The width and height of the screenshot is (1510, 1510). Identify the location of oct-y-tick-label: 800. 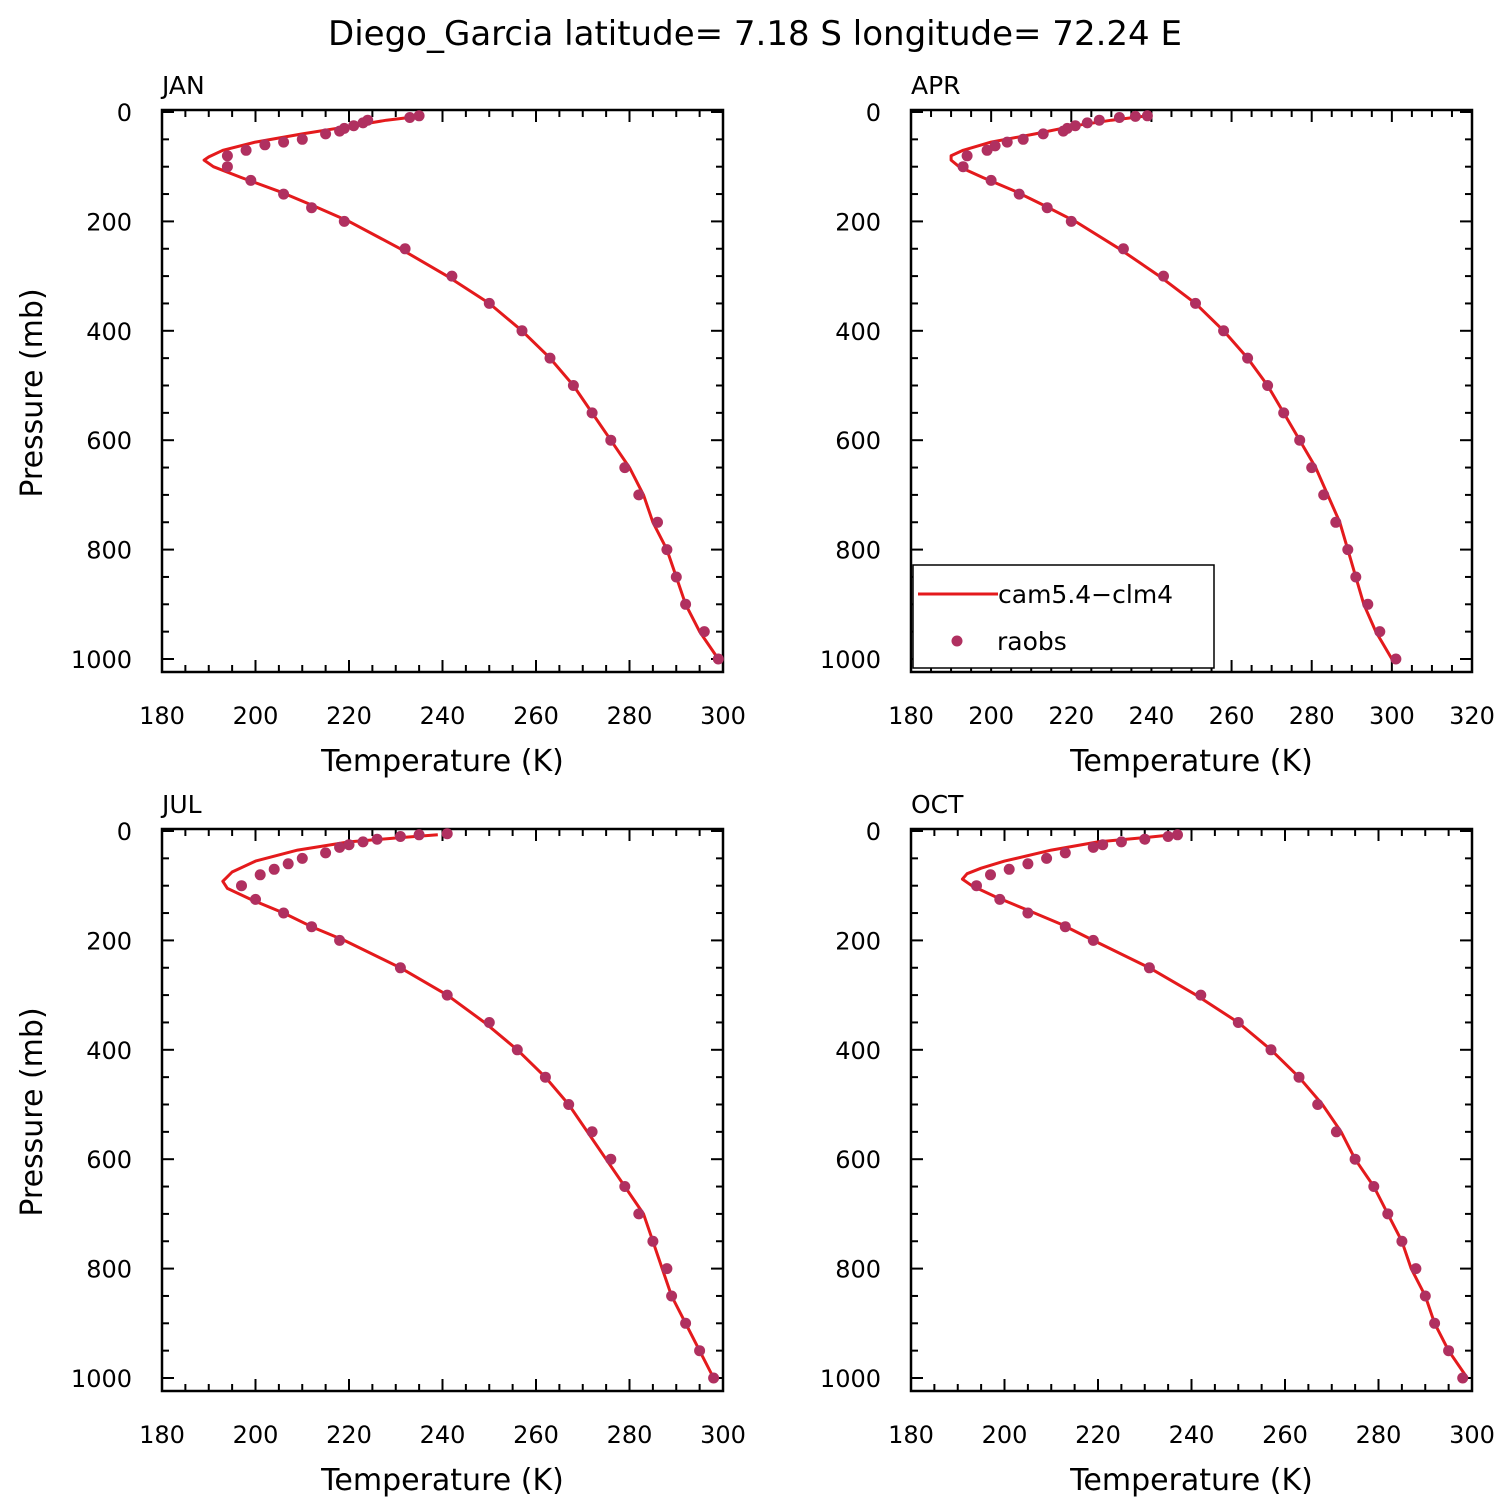
(858, 1270).